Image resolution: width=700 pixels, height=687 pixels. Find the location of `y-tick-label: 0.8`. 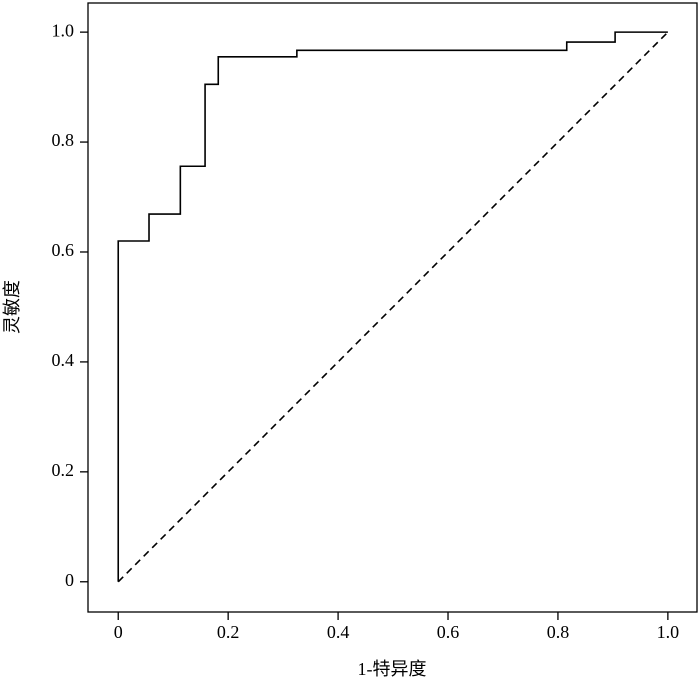

y-tick-label: 0.8 is located at coordinates (63, 140).